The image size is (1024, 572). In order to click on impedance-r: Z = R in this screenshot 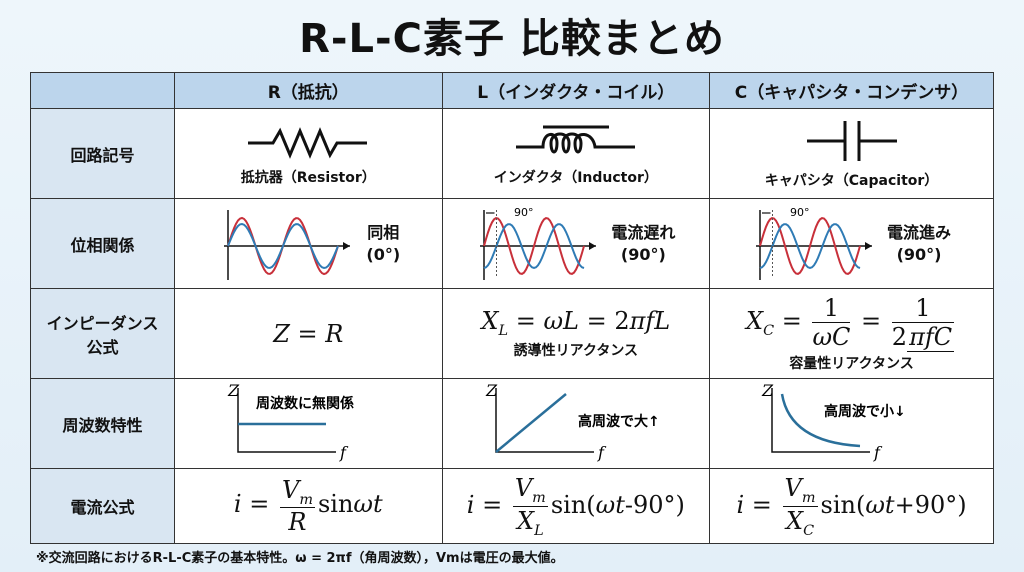, I will do `click(308, 333)`.